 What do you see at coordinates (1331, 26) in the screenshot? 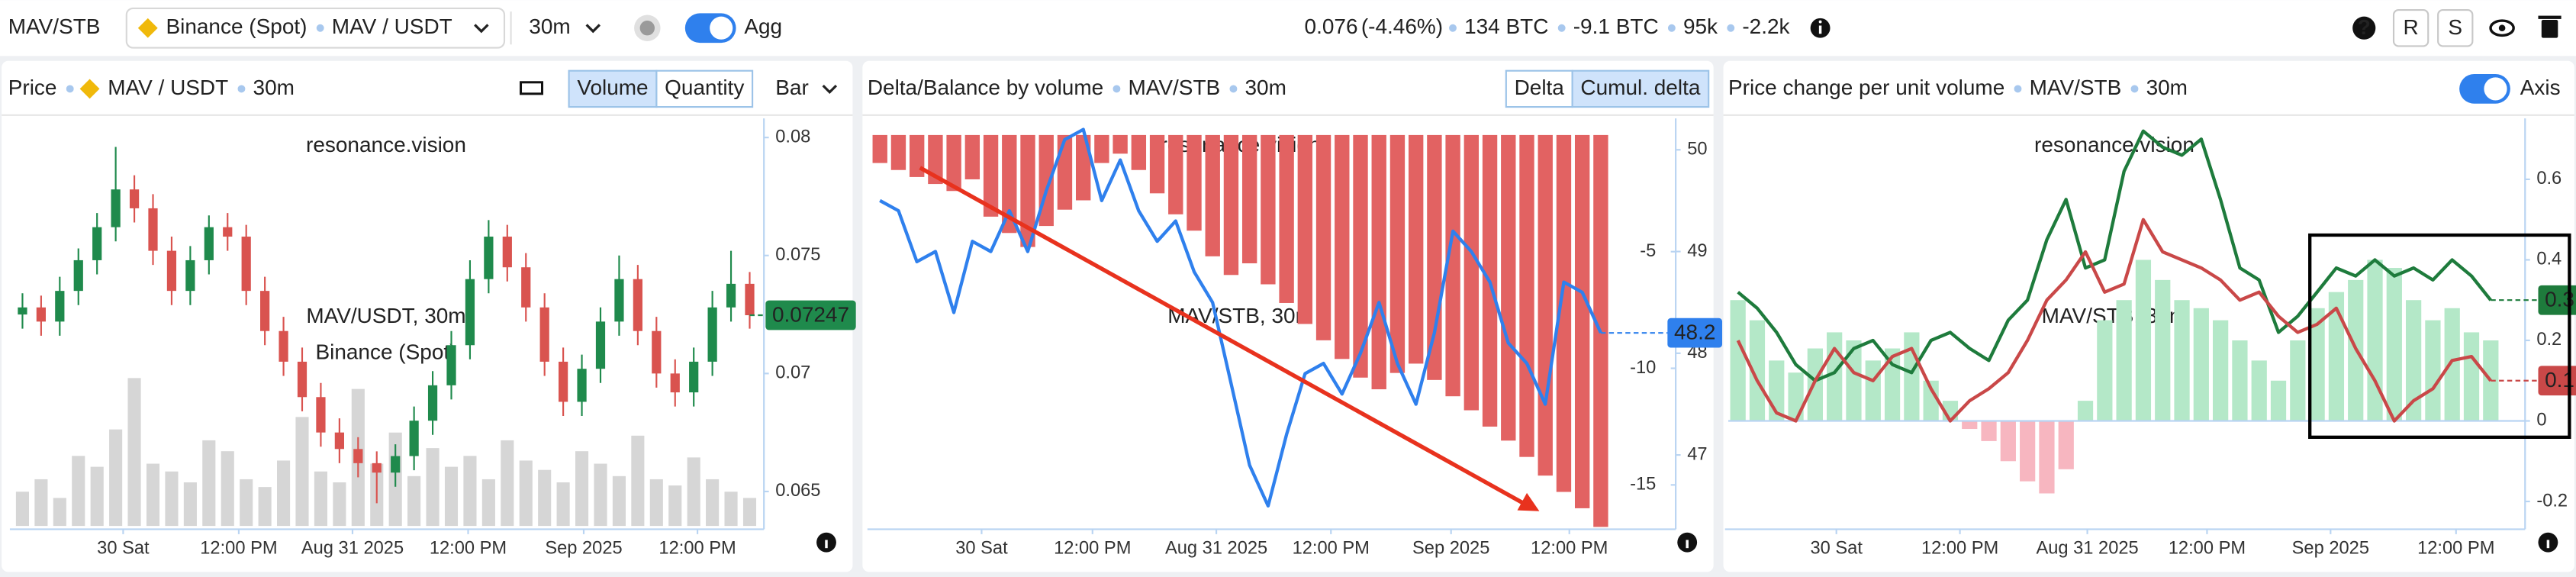
I see `label: 0.076` at bounding box center [1331, 26].